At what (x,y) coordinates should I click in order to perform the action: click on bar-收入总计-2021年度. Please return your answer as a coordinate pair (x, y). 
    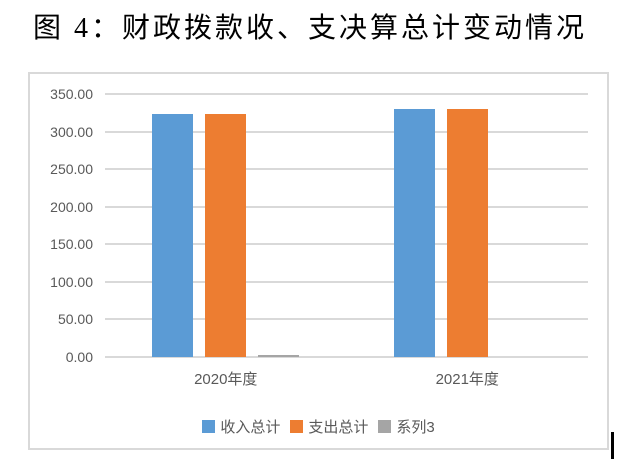
    Looking at the image, I should click on (414, 233).